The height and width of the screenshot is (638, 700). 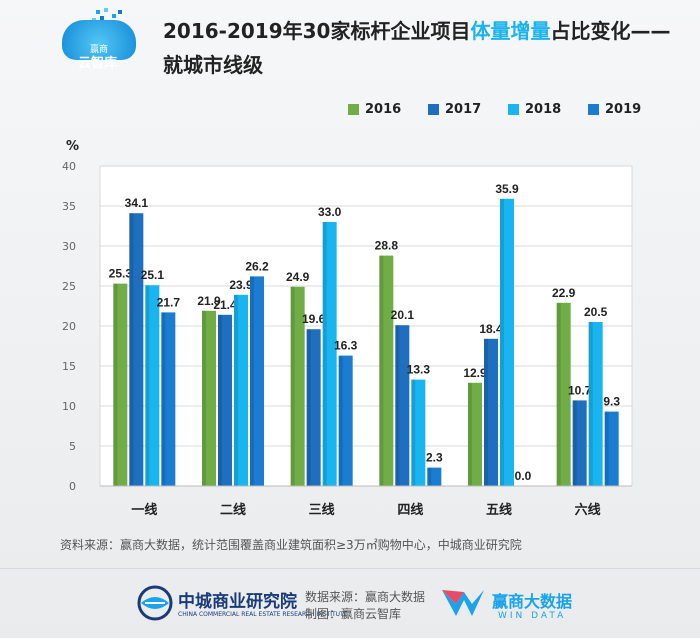 I want to click on bar-shade-2017-三线, so click(x=308, y=407).